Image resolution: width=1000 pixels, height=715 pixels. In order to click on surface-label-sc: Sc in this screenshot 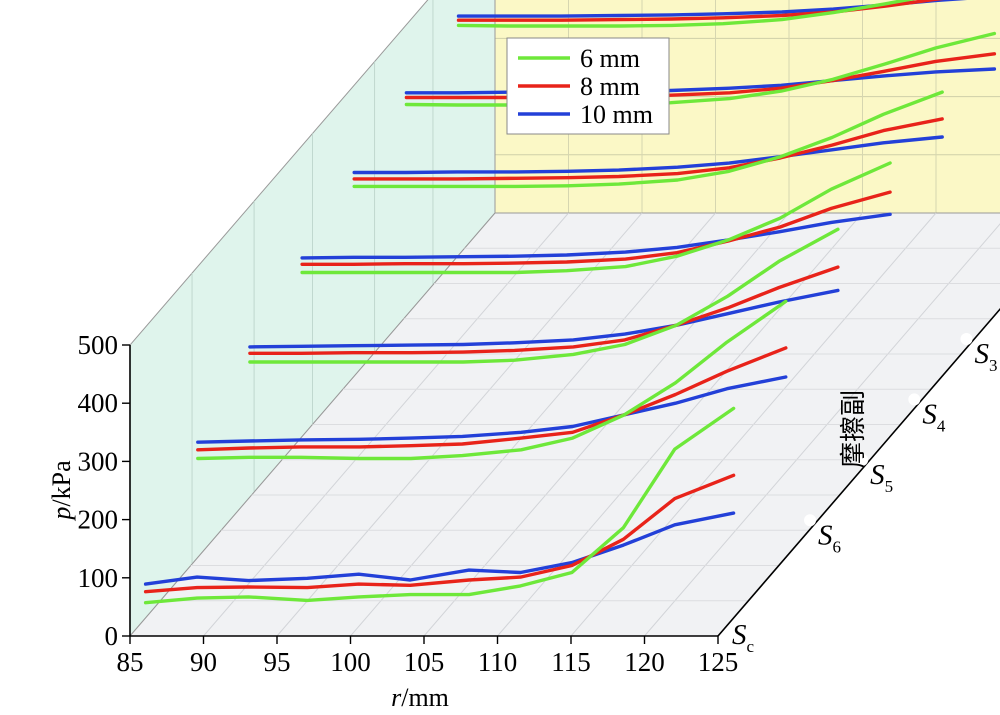, I will do `click(743, 637)`.